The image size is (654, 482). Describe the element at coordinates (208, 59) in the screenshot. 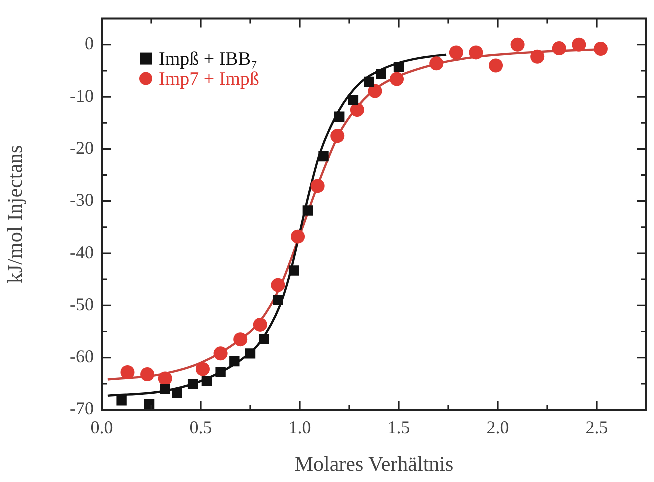

I see `legend-label: Impß + IBB₇` at that location.